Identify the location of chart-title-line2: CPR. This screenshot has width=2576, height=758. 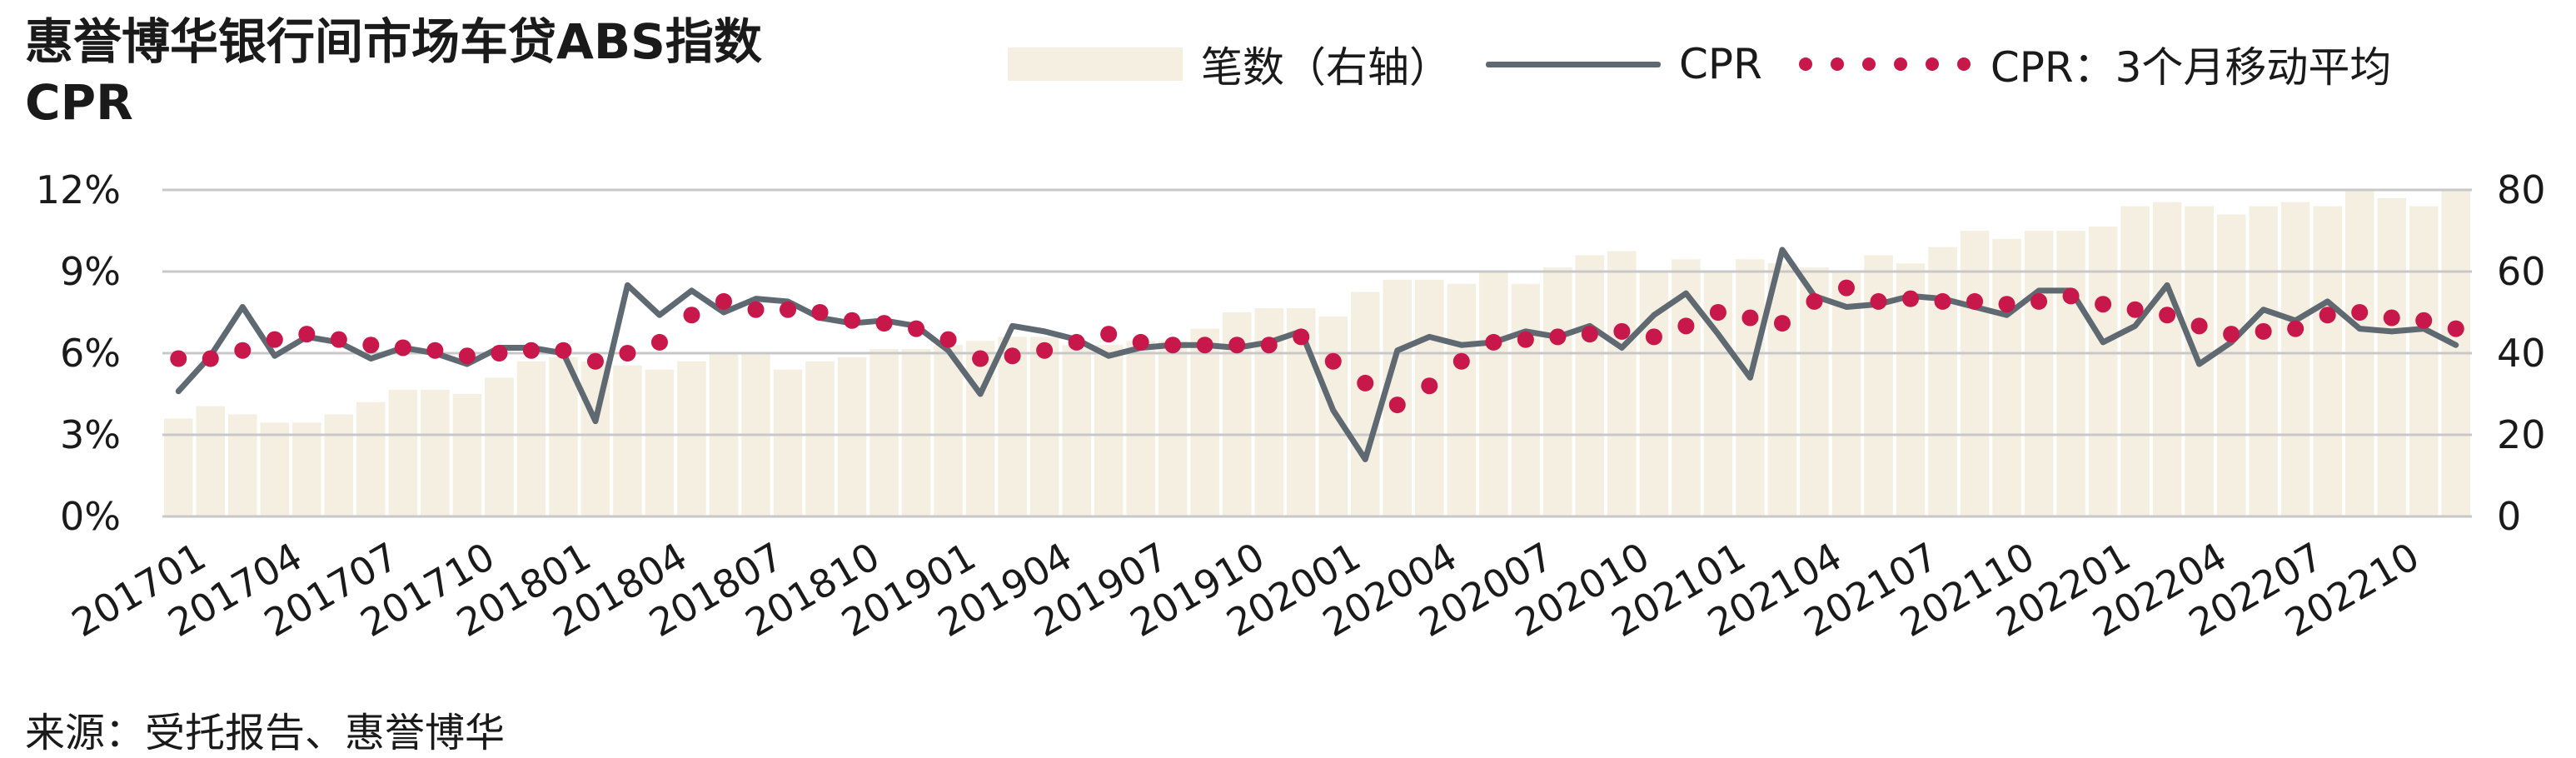
(79, 102).